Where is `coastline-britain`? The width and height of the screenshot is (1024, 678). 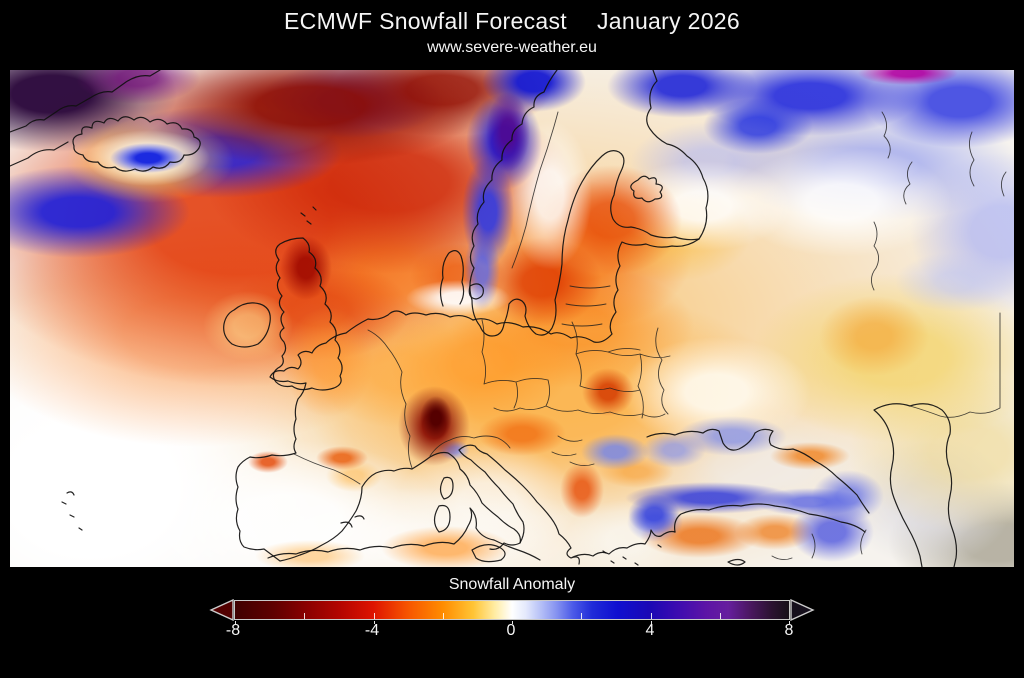
coastline-britain is located at coordinates (307, 314).